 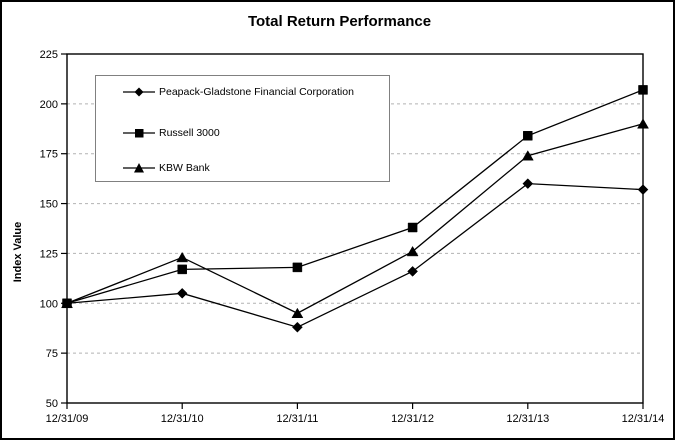 What do you see at coordinates (412, 419) in the screenshot?
I see `x-tick-label-3: 12/31/12` at bounding box center [412, 419].